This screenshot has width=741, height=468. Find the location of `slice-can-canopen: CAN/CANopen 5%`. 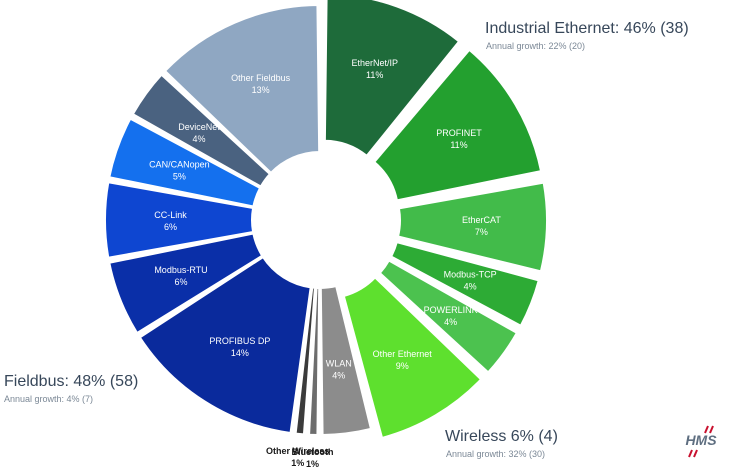

slice-can-canopen: CAN/CANopen 5% is located at coordinates (185, 162).